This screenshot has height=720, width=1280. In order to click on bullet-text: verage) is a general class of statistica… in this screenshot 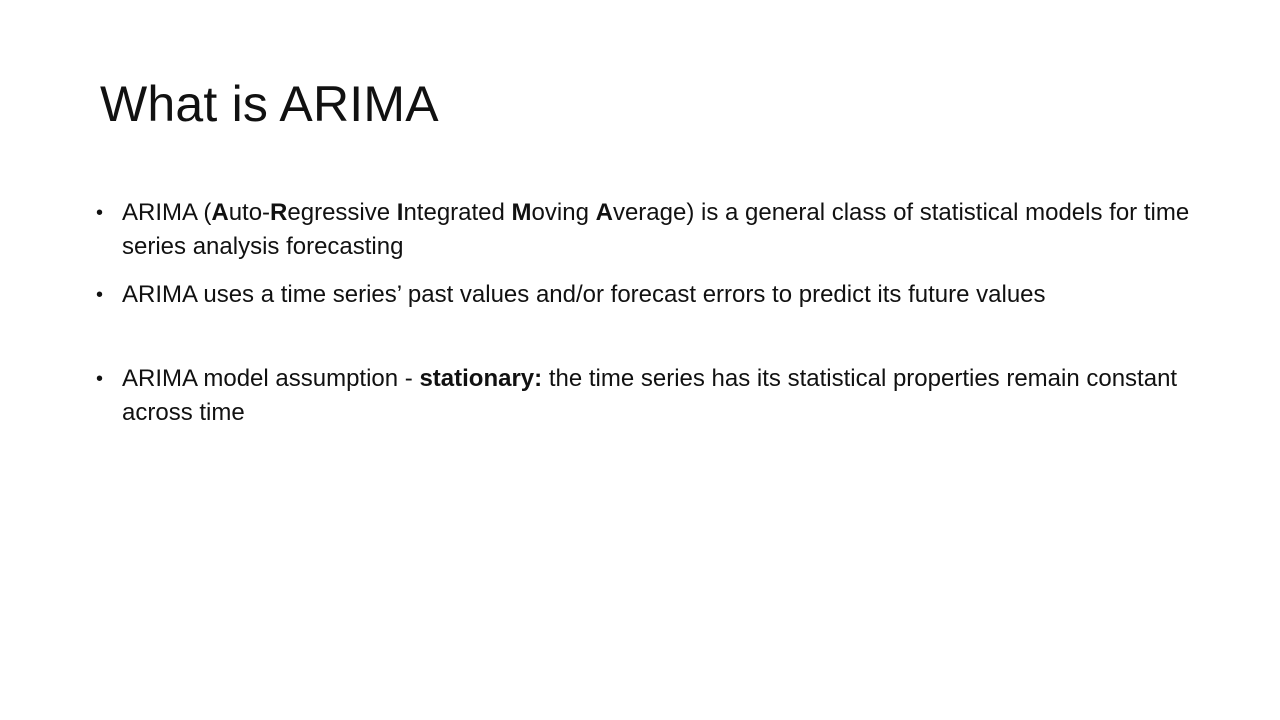, I will do `click(656, 229)`.